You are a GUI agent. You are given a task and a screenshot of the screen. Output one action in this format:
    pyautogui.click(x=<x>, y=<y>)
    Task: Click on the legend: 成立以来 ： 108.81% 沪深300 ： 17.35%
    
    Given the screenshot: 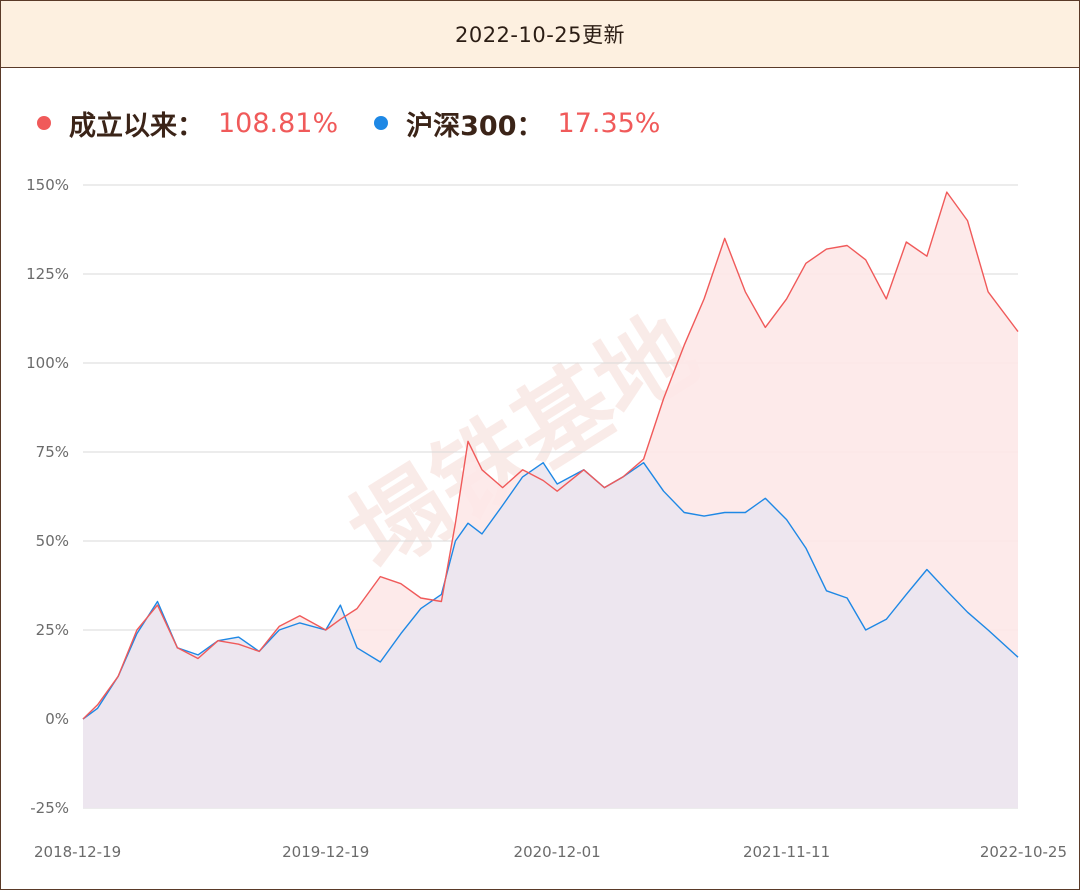 What is the action you would take?
    pyautogui.click(x=366, y=123)
    